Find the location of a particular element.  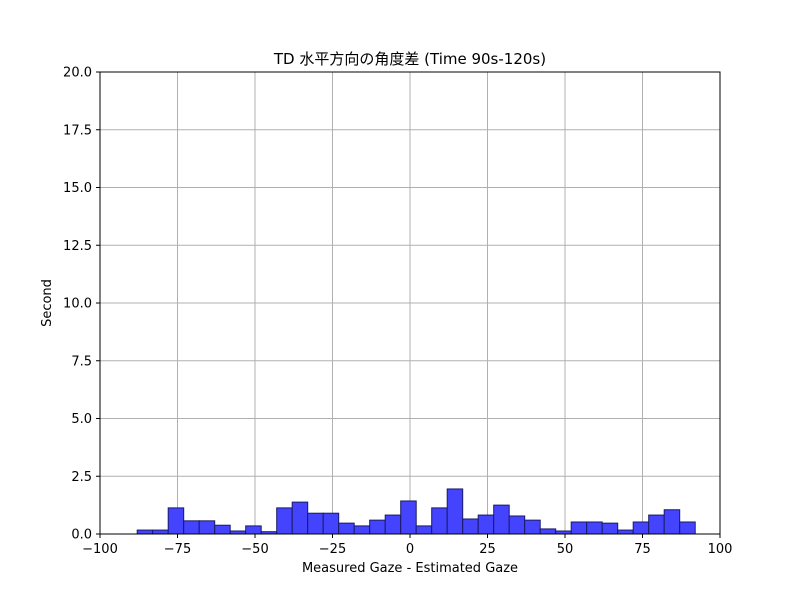

y-axis-ticks: 0.0 2.5 5.0 7.5 10.0 12.5 15.0 17.5 20.0 is located at coordinates (81, 304).